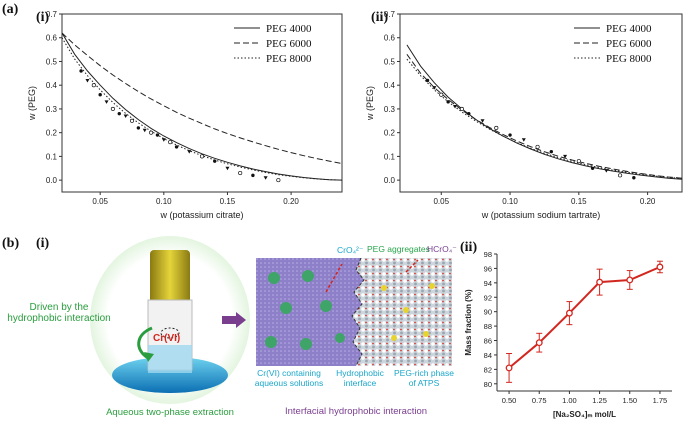 Image resolution: width=685 pixels, height=422 pixels. I want to click on hydro-interface-label: Hydrophobic interface, so click(360, 378).